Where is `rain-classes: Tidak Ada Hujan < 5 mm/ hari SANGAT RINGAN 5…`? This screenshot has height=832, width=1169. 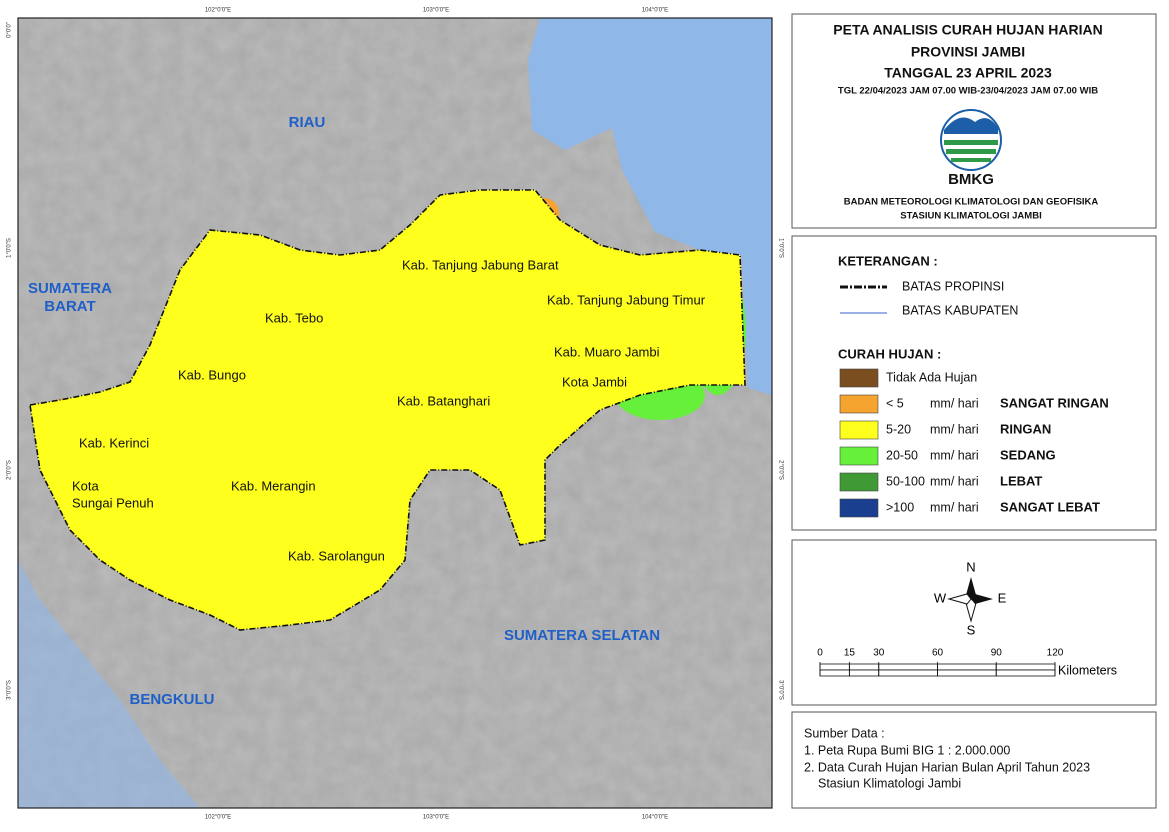 rain-classes: Tidak Ada Hujan < 5 mm/ hari SANGAT RINGAN 5… is located at coordinates (974, 443).